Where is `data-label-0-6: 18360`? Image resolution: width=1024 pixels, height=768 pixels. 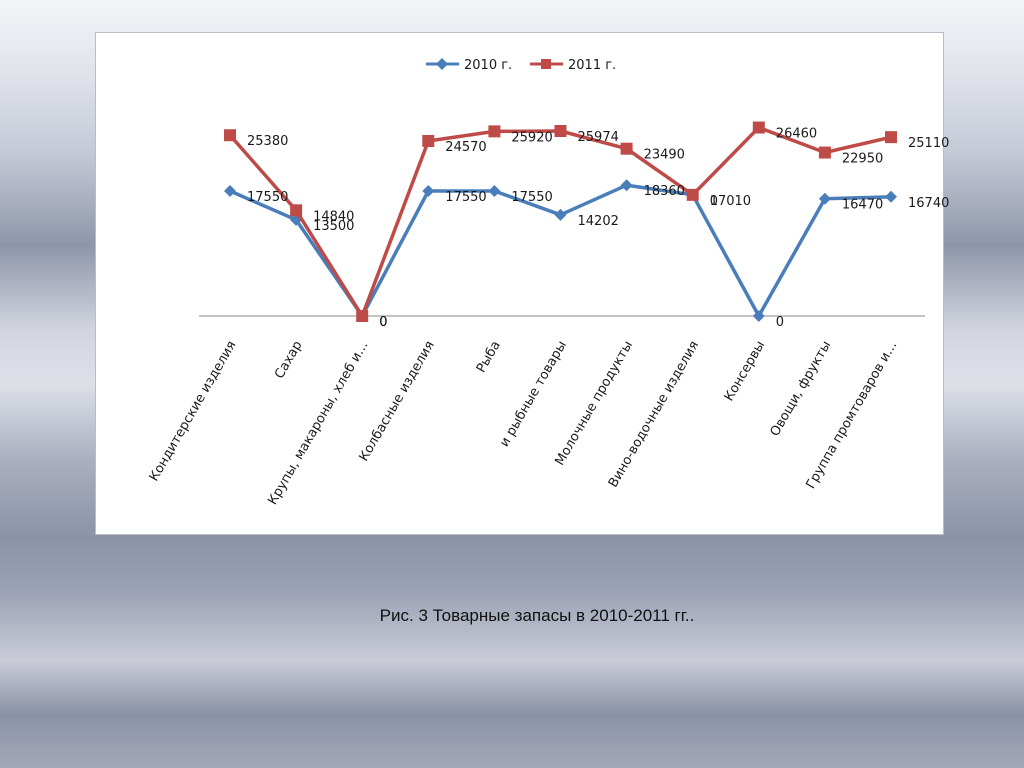 data-label-0-6: 18360 is located at coordinates (664, 191).